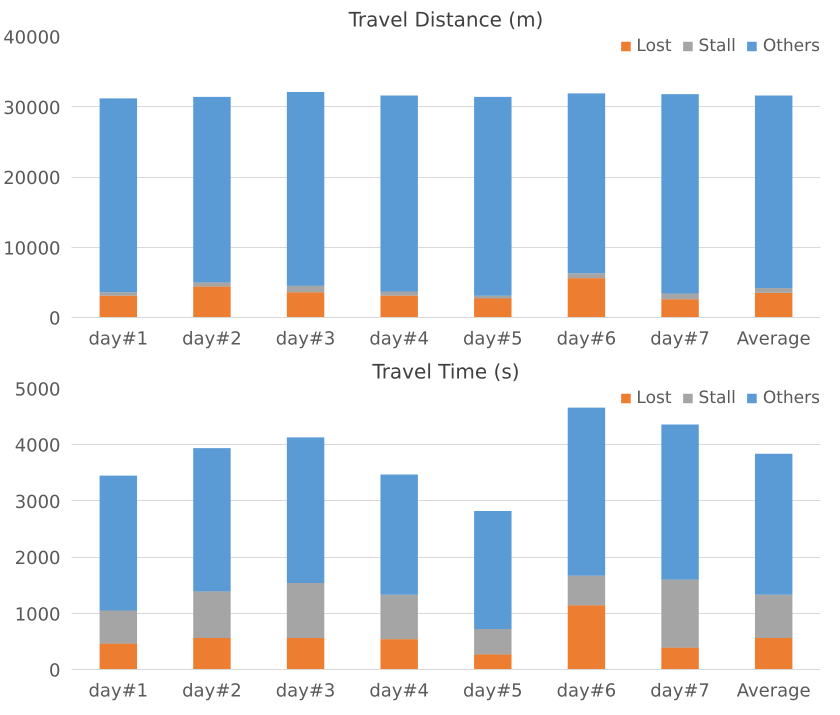  Describe the element at coordinates (37, 446) in the screenshot. I see `y-tick-label: 4000` at that location.